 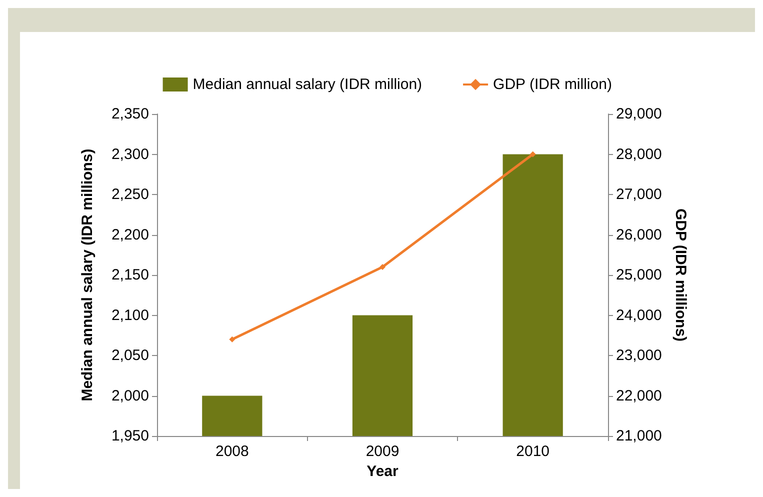 I want to click on y-tick-label: 2,050, so click(x=130, y=355).